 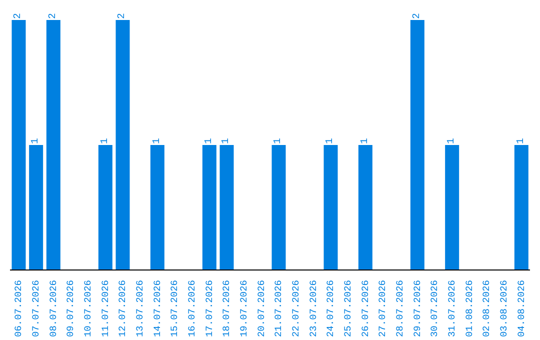 What do you see at coordinates (105, 309) in the screenshot?
I see `x-tick-label: 11.07.2026` at bounding box center [105, 309].